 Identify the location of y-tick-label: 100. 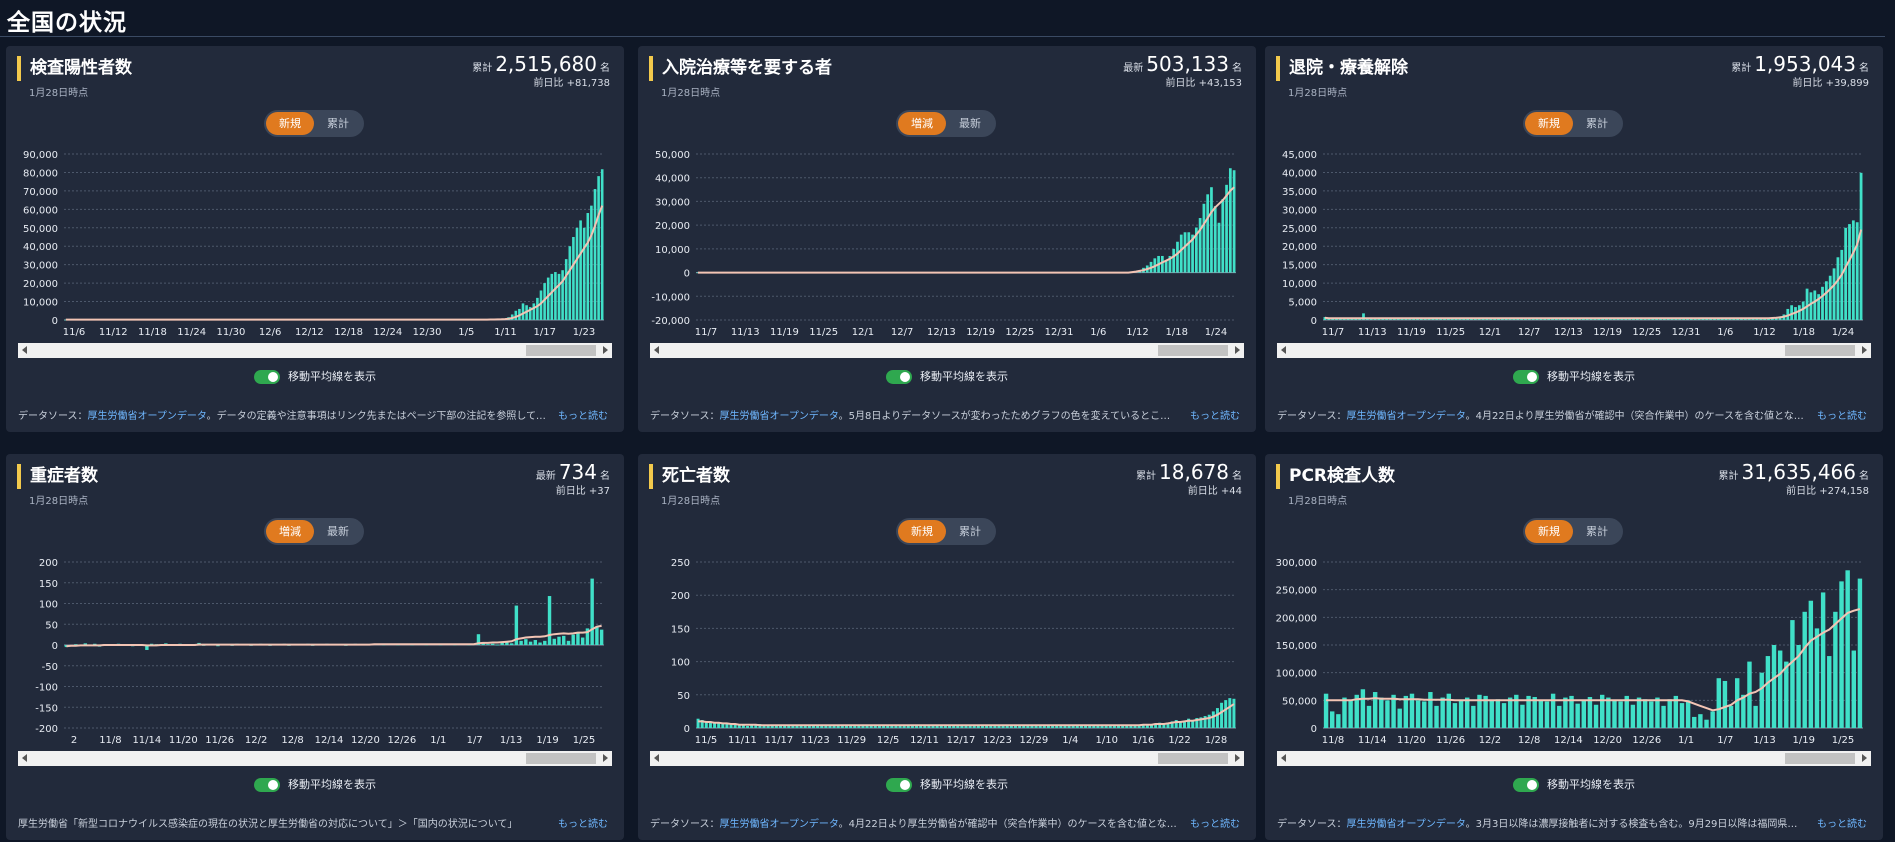
(680, 663).